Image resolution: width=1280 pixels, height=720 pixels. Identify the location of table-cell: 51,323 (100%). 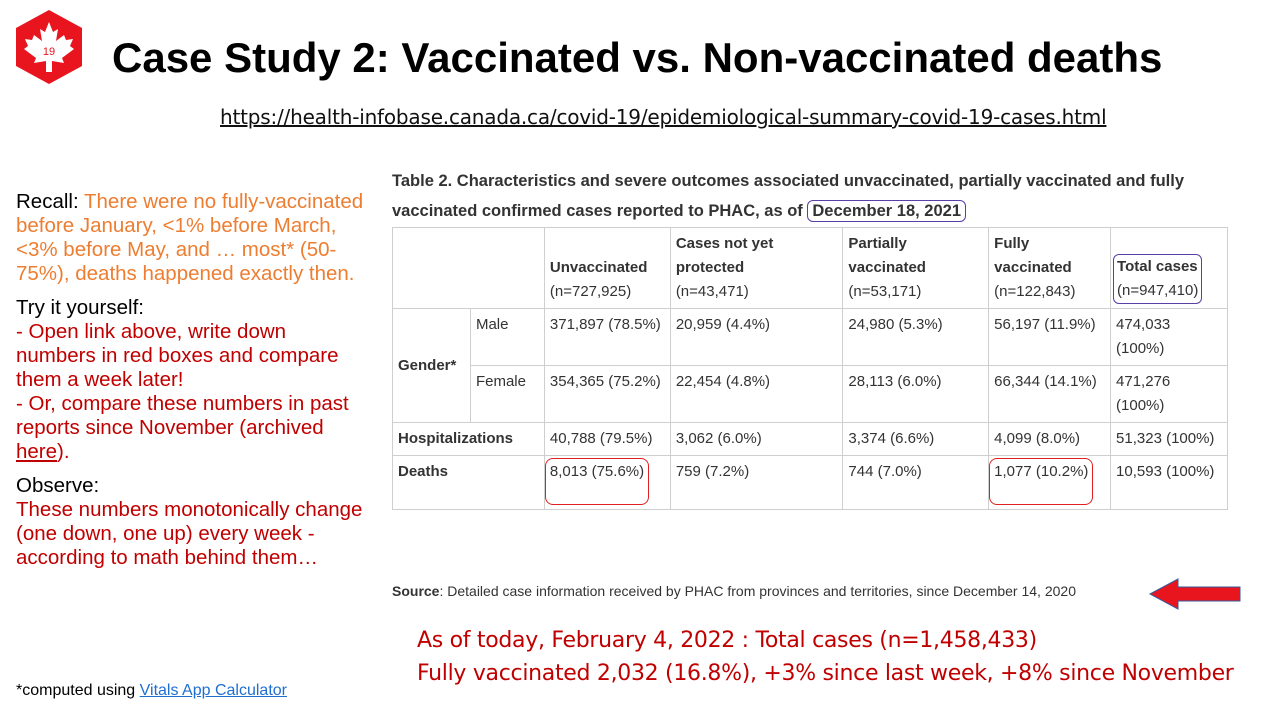
(1169, 439).